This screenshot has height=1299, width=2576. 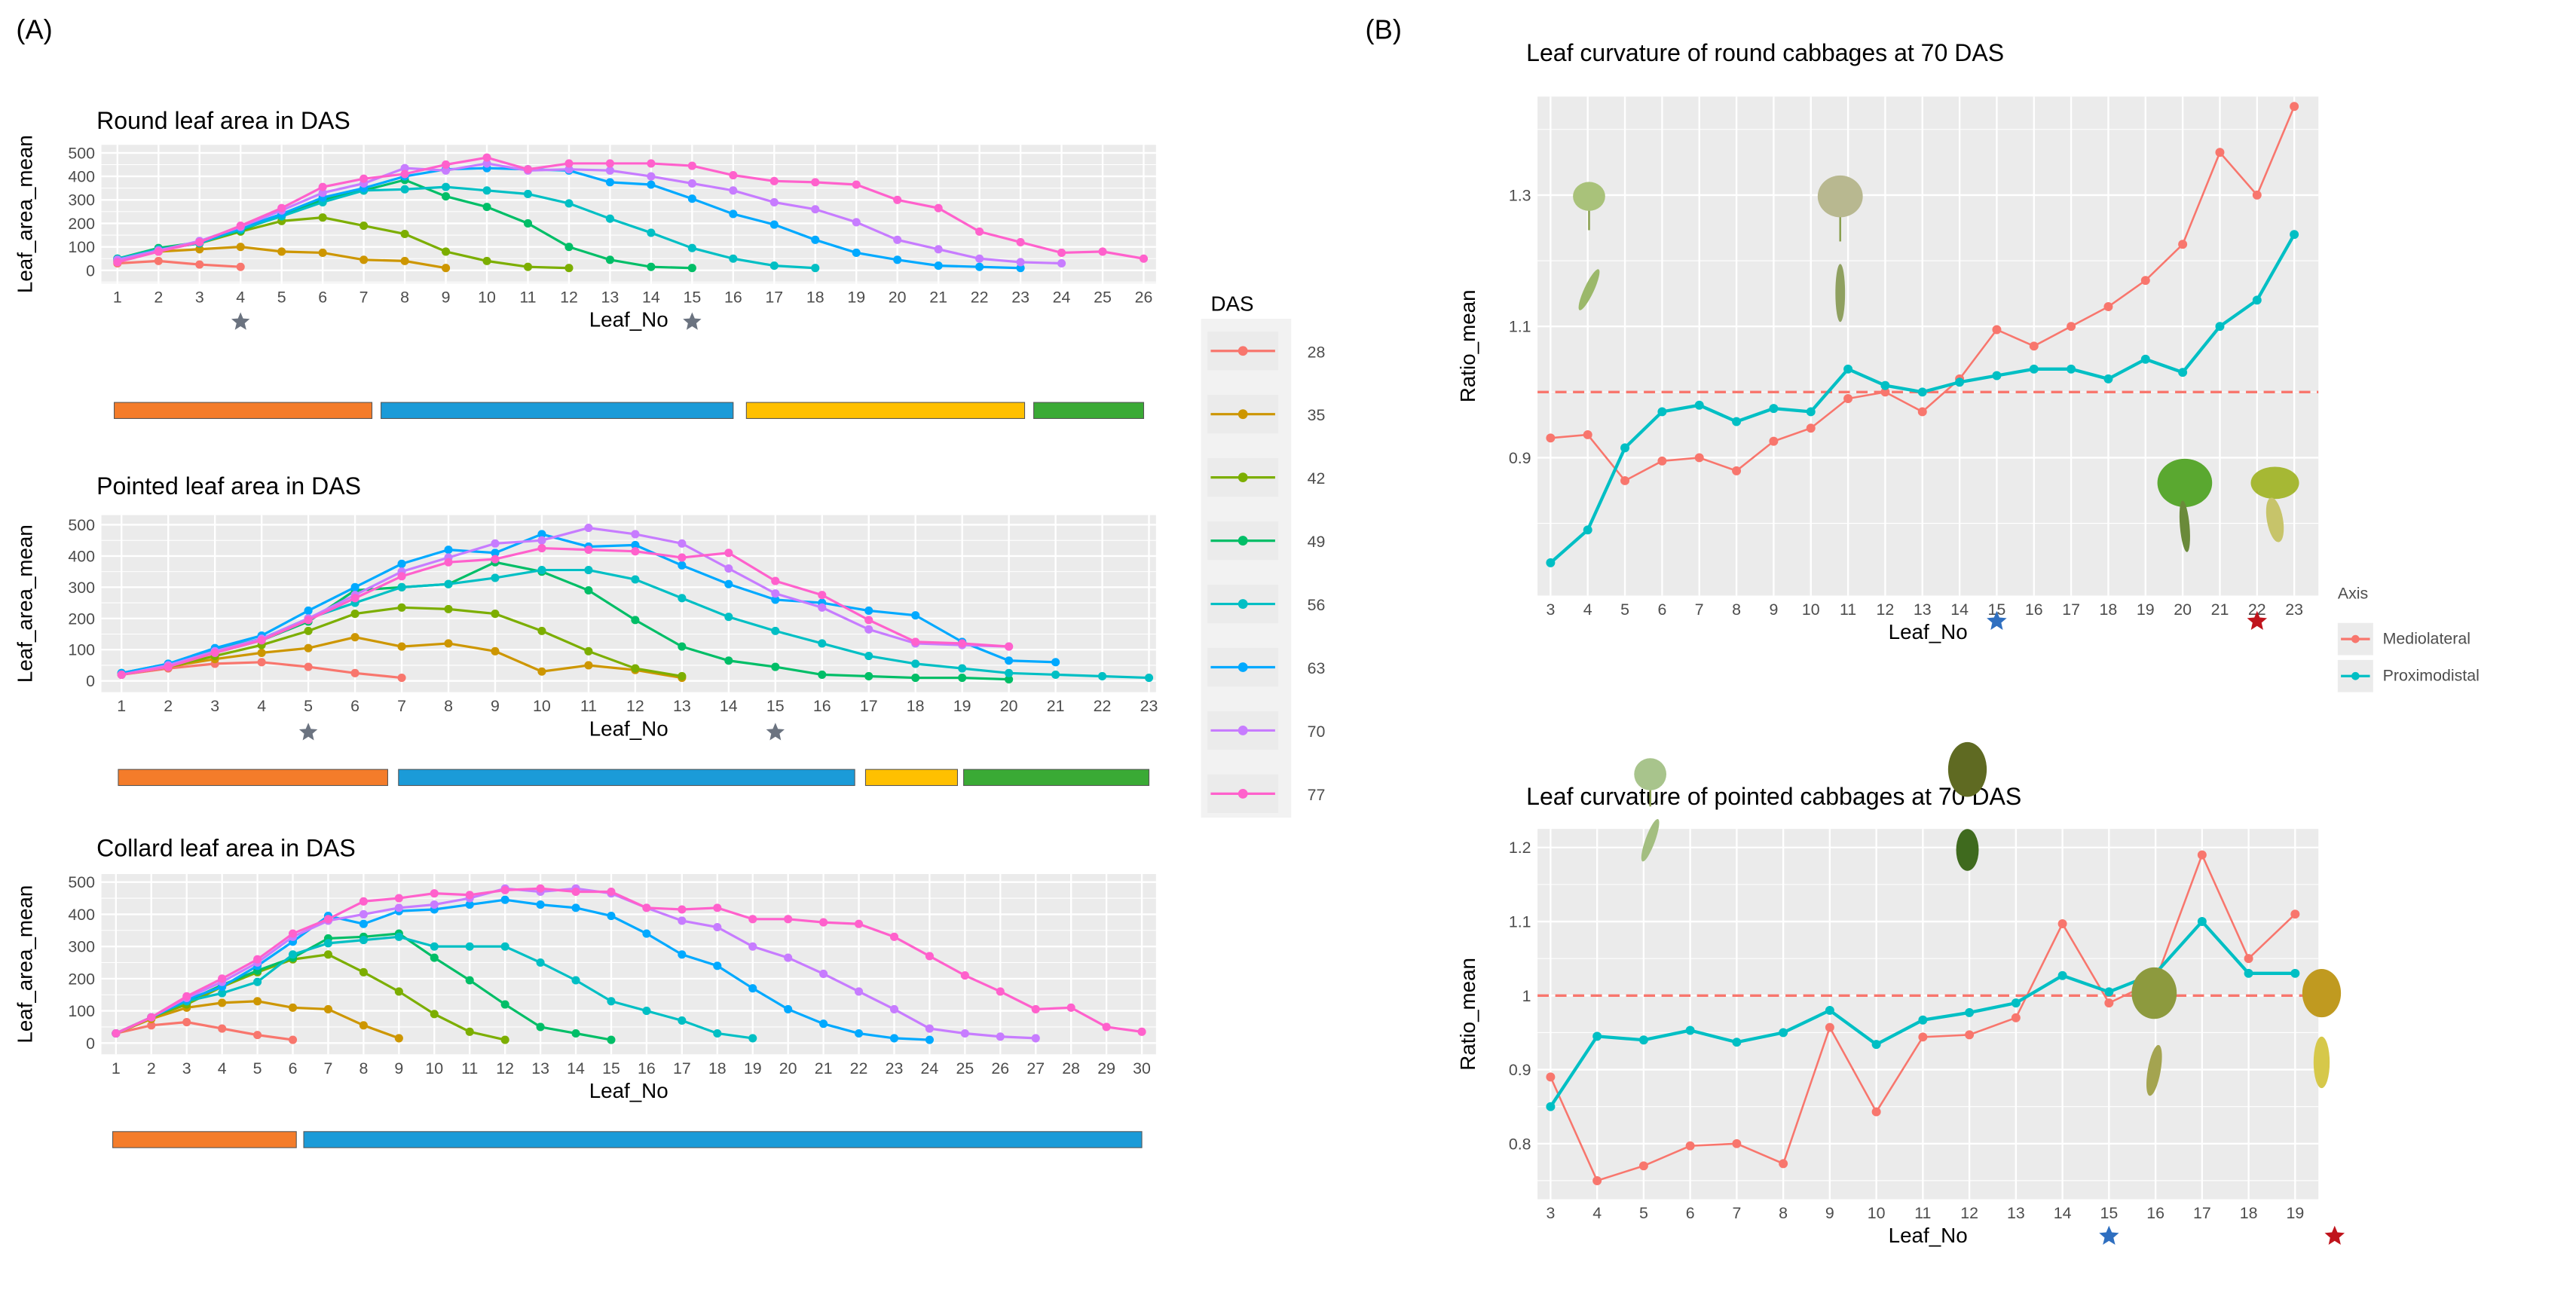 What do you see at coordinates (223, 121) in the screenshot?
I see `chart-title: Round leaf area in DAS` at bounding box center [223, 121].